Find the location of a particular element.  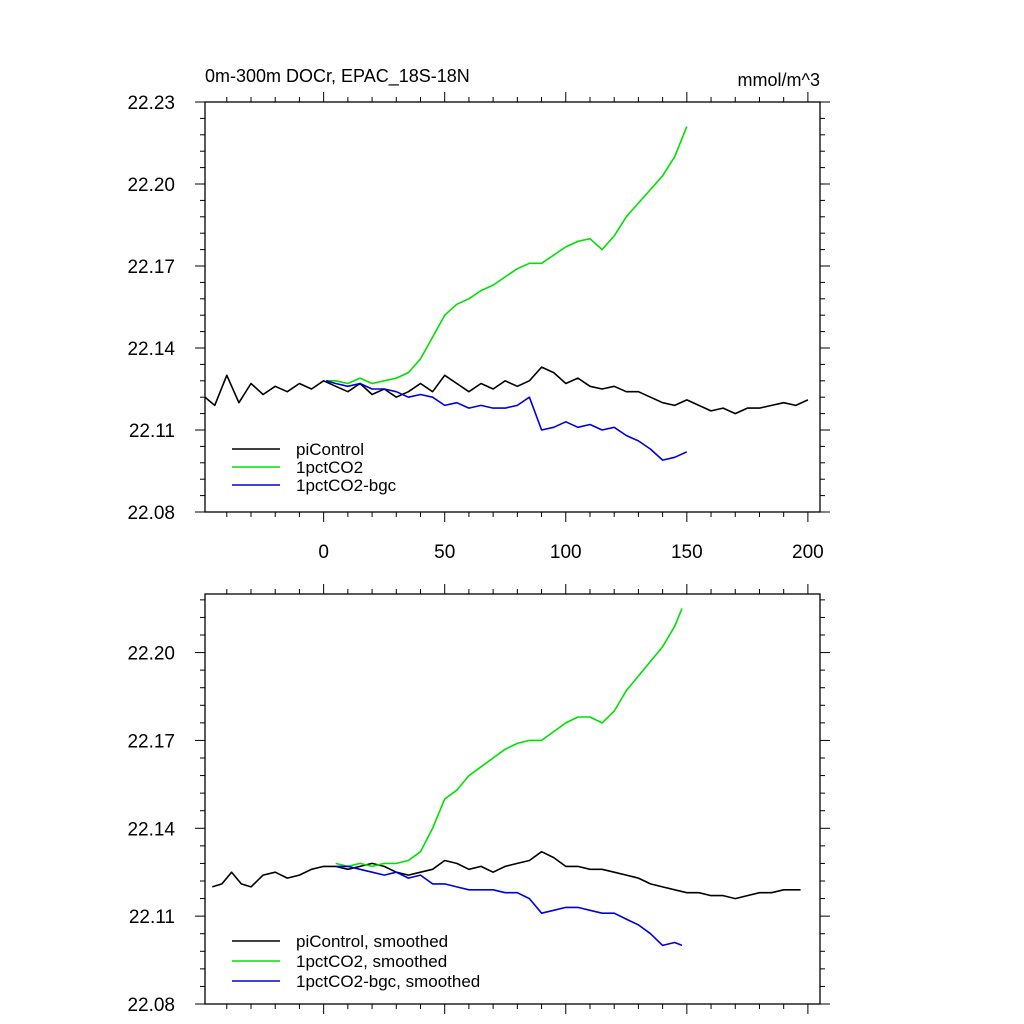

bottom-legend-label: 1pctCO2-bgc, smoothed is located at coordinates (388, 981).